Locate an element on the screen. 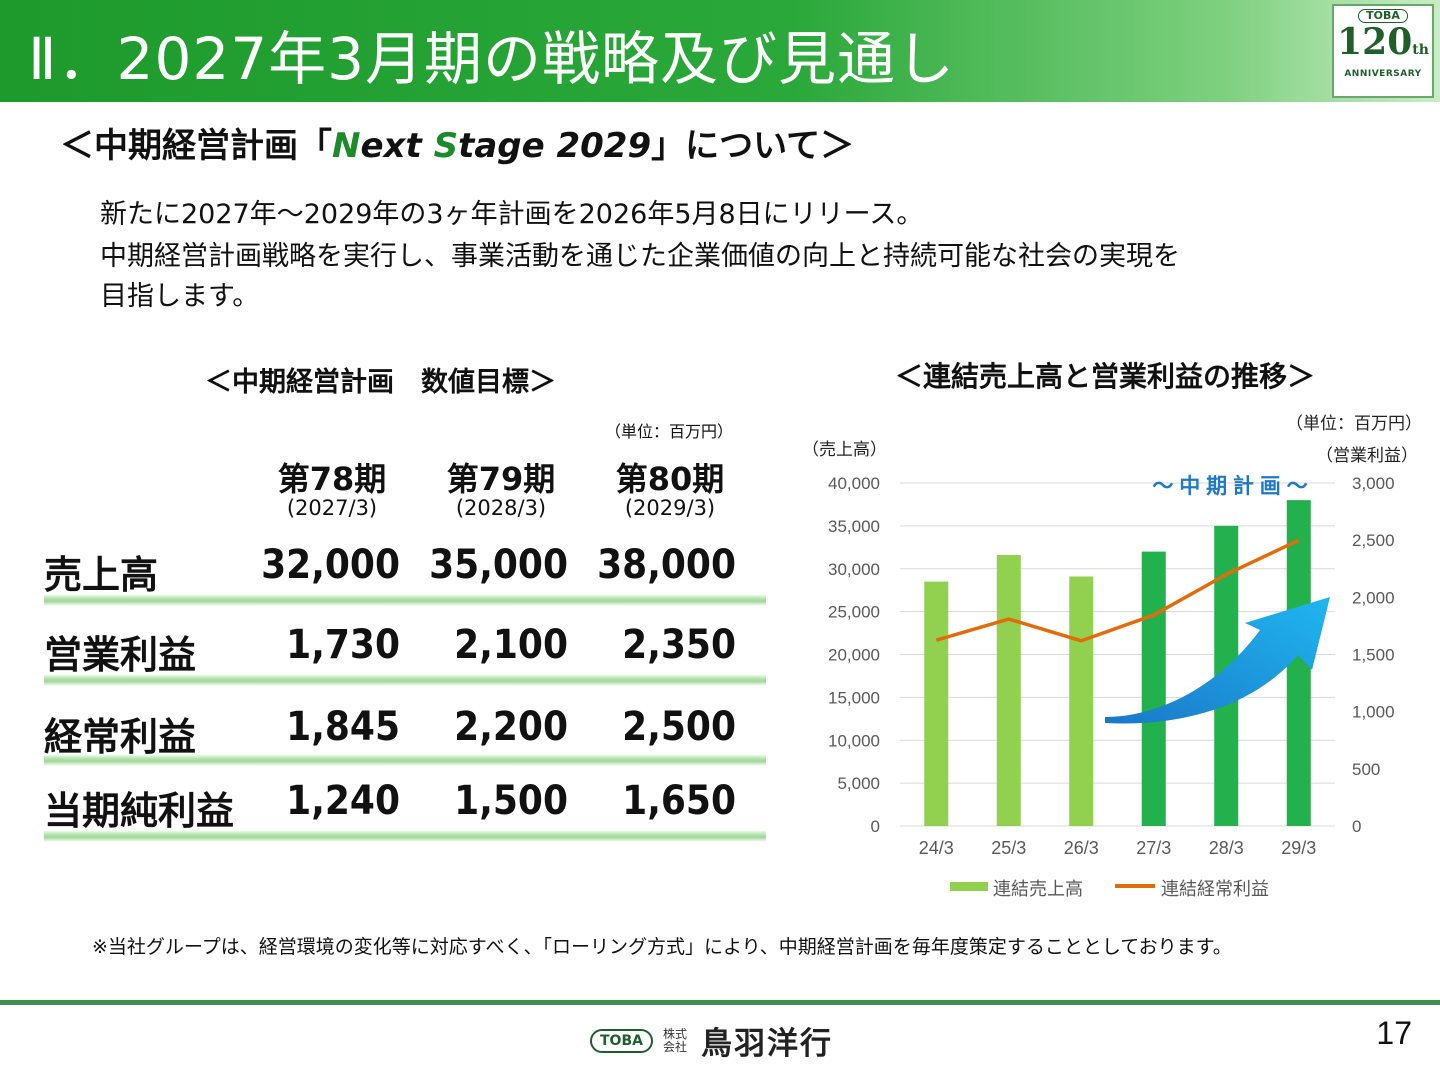  page-title: Ⅱ．2027年3月期の戦略及び見通し is located at coordinates (492, 59).